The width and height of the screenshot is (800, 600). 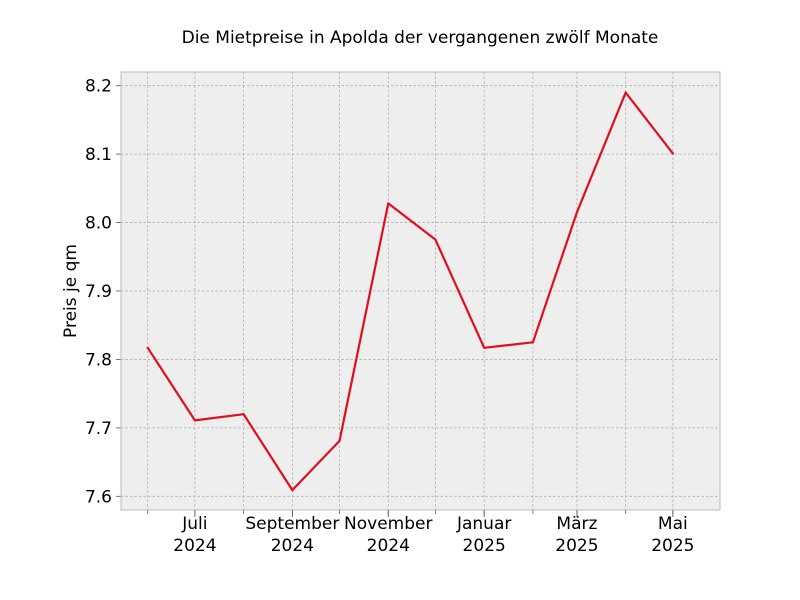 I want to click on y-tick-label: 7.6, so click(x=98, y=497).